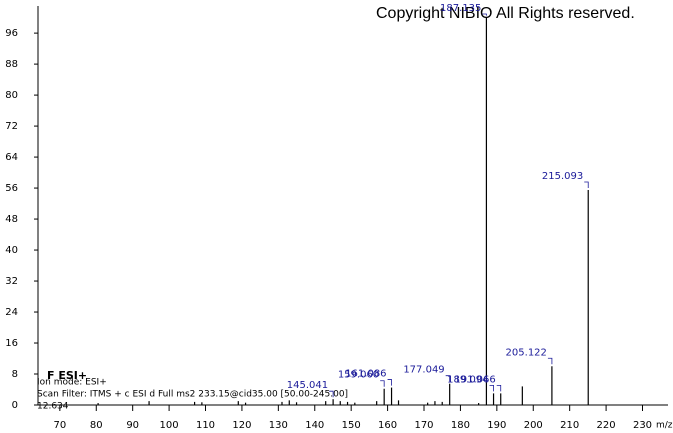  I want to click on peak-label: 187.135, so click(460, 8).